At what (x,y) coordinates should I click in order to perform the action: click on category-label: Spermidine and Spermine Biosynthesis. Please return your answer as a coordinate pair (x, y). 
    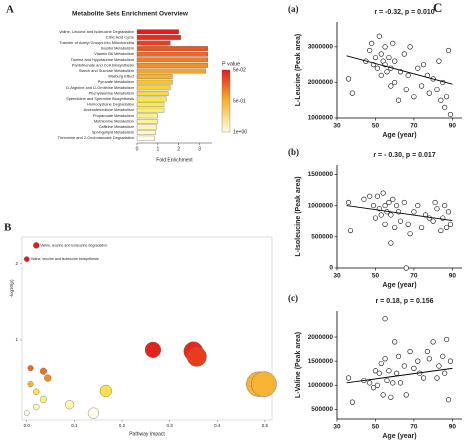
    Looking at the image, I should click on (100, 98).